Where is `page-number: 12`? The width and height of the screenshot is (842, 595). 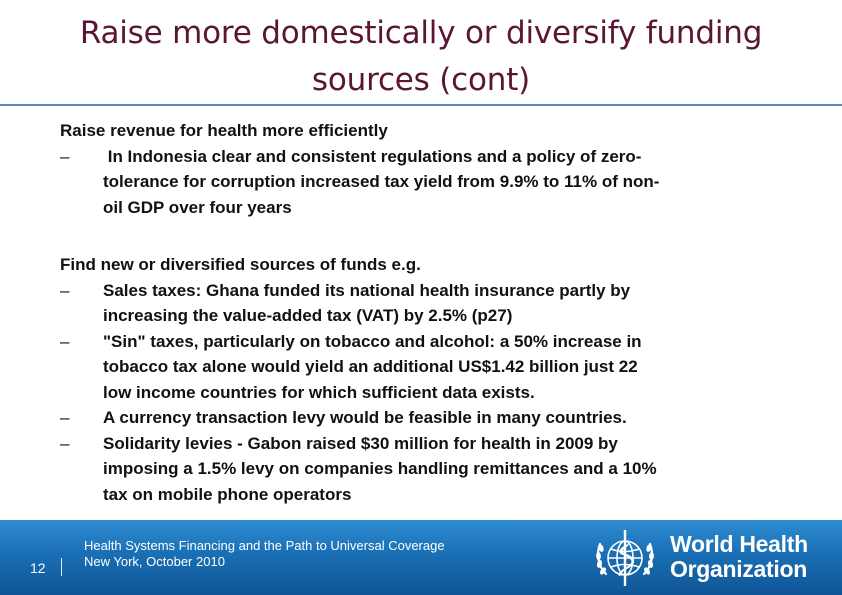 page-number: 12 is located at coordinates (38, 568).